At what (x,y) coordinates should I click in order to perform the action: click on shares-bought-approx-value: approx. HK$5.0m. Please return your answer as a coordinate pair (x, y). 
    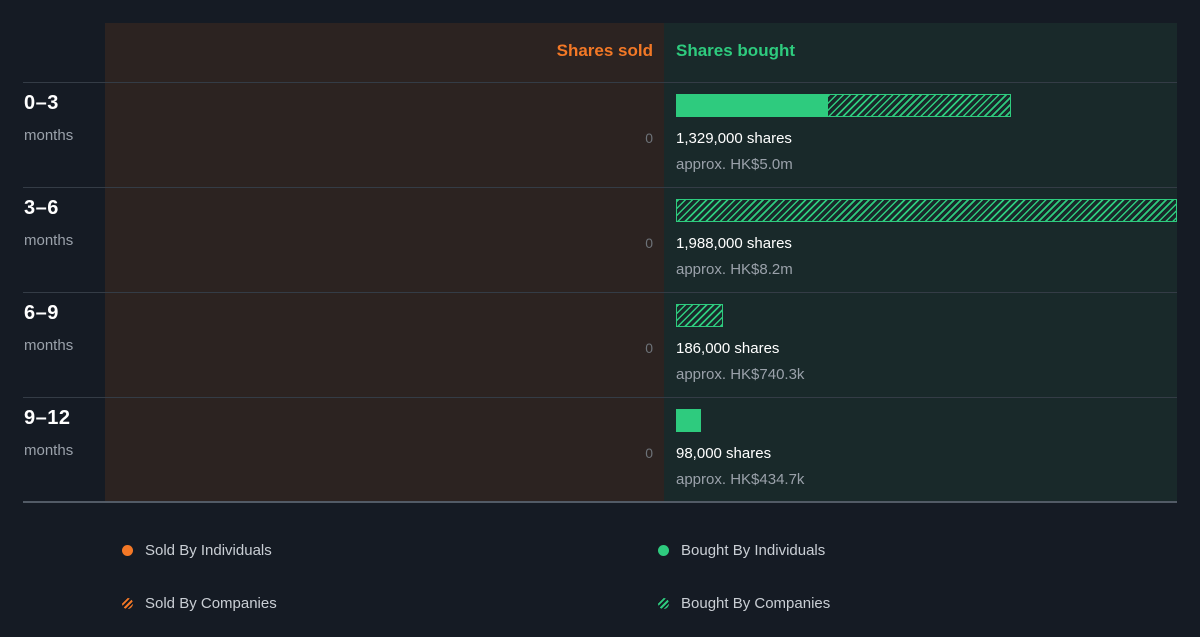
    Looking at the image, I should click on (734, 164).